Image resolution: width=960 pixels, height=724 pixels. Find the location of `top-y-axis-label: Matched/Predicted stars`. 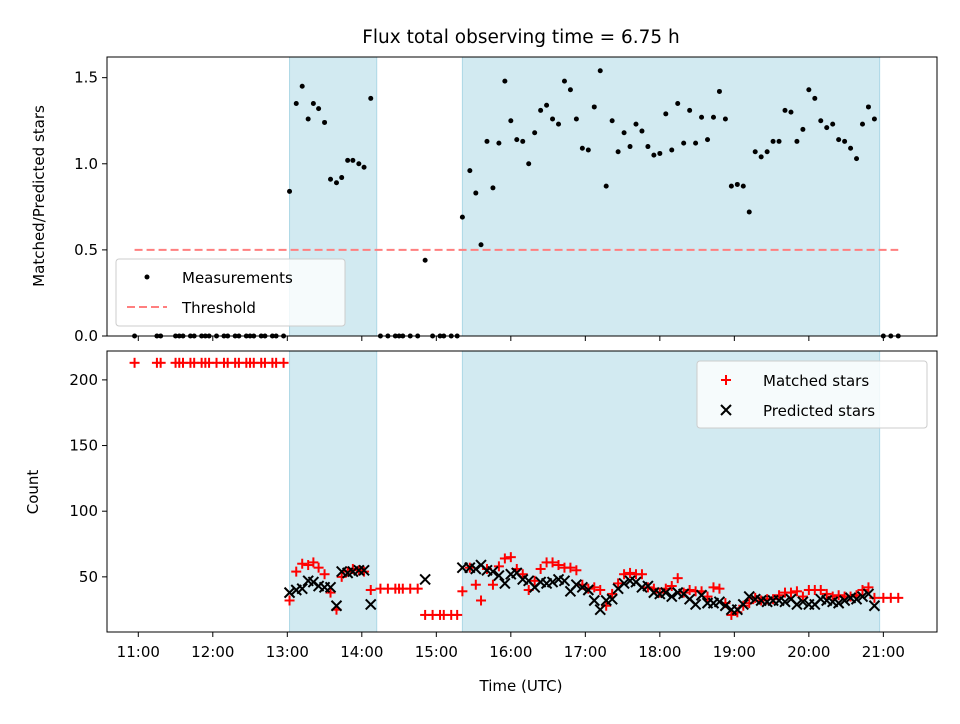

top-y-axis-label: Matched/Predicted stars is located at coordinates (39, 196).